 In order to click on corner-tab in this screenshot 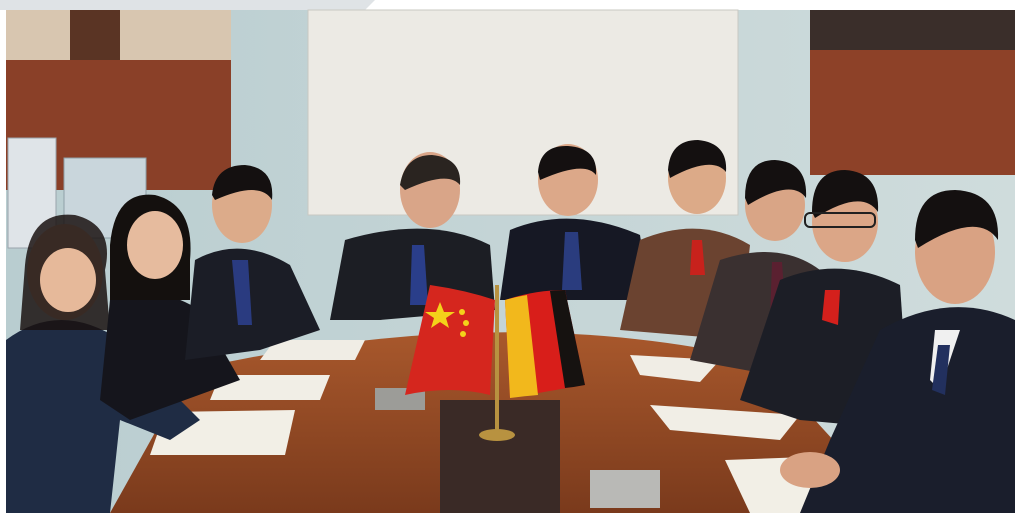, I will do `click(187, 5)`.